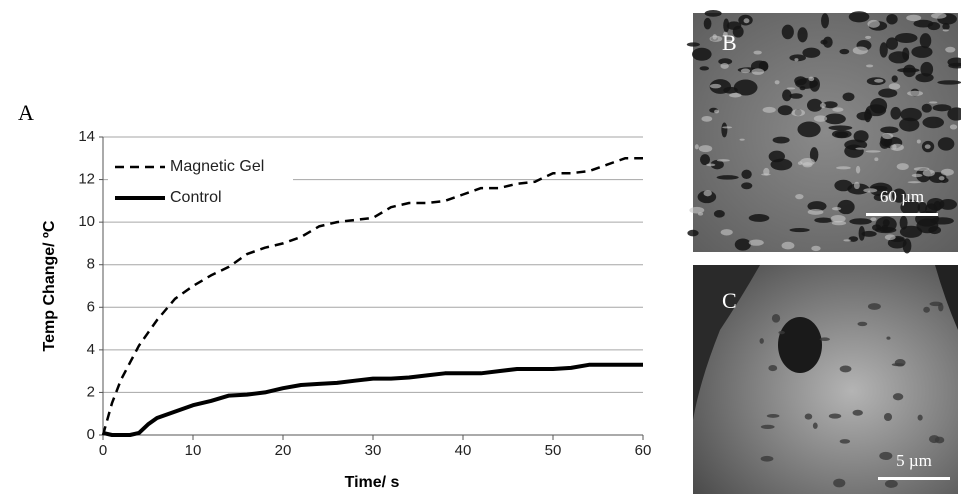 The image size is (961, 499). I want to click on x-tick-label: 10, so click(193, 450).